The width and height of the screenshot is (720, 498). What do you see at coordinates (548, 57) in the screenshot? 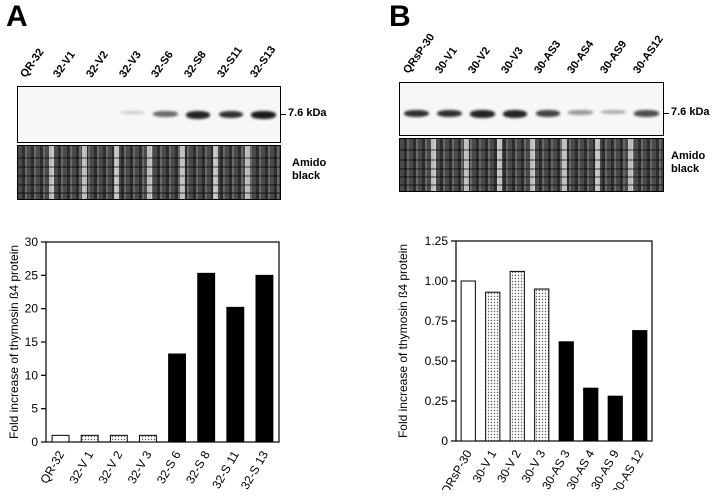
I see `lane-label: 30-AS3` at bounding box center [548, 57].